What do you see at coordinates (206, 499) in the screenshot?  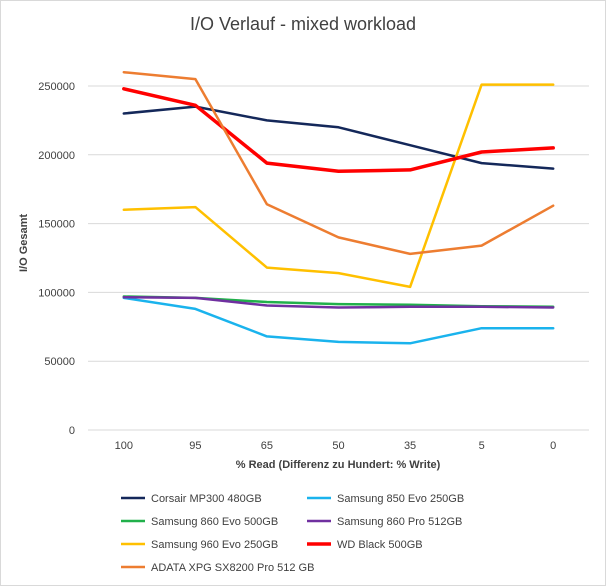 I see `legend-label: Corsair MP300 480GB` at bounding box center [206, 499].